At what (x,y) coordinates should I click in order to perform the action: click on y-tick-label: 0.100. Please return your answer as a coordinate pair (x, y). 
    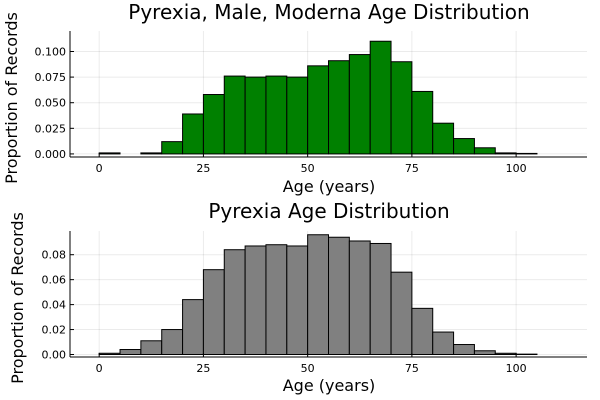
    Looking at the image, I should click on (51, 51).